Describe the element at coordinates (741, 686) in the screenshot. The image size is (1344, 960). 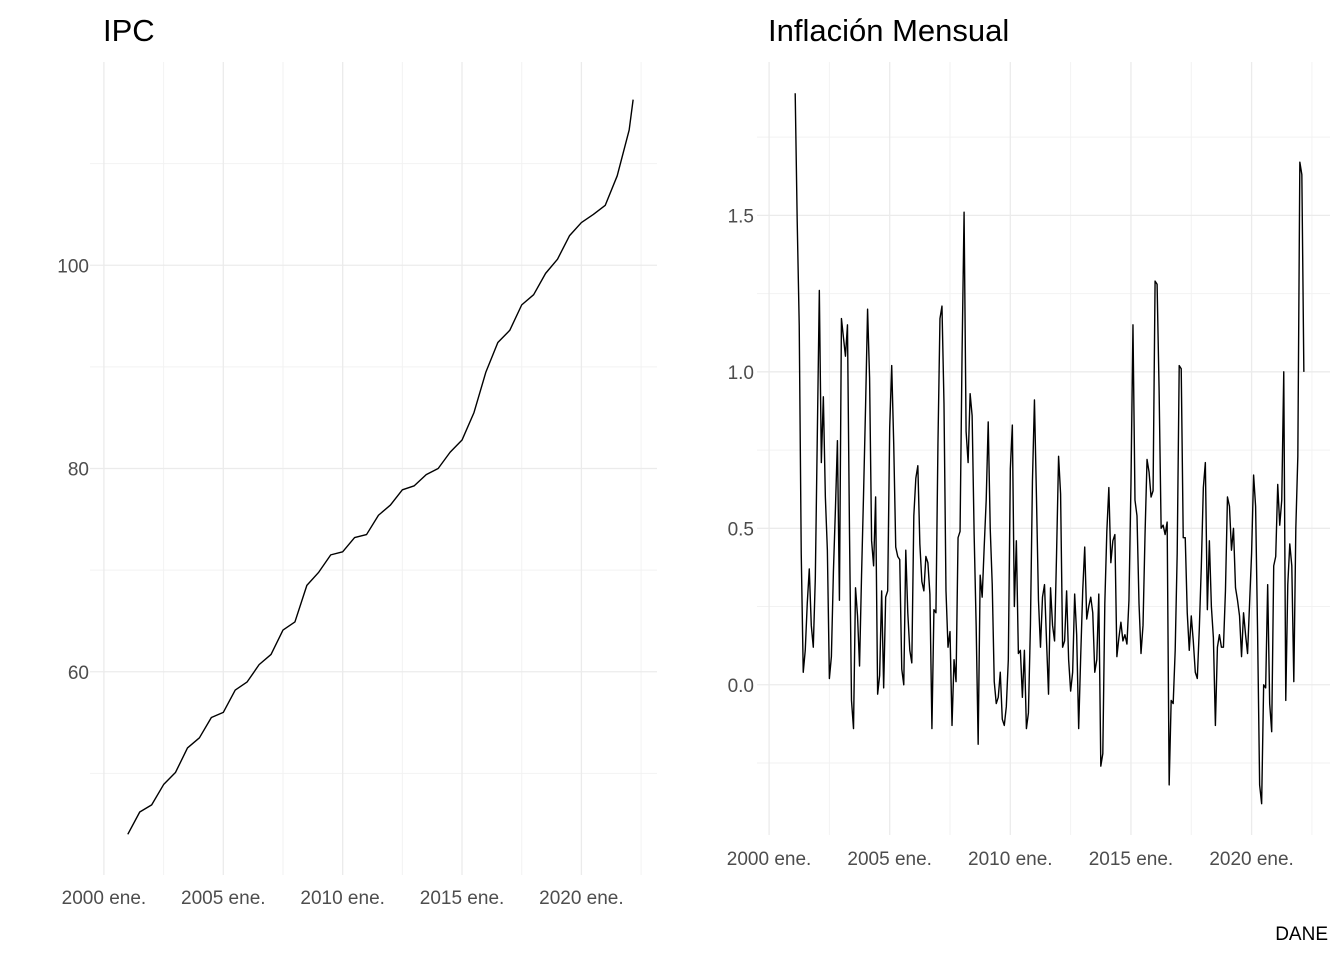
I see `y-tick-label: 0.0` at that location.